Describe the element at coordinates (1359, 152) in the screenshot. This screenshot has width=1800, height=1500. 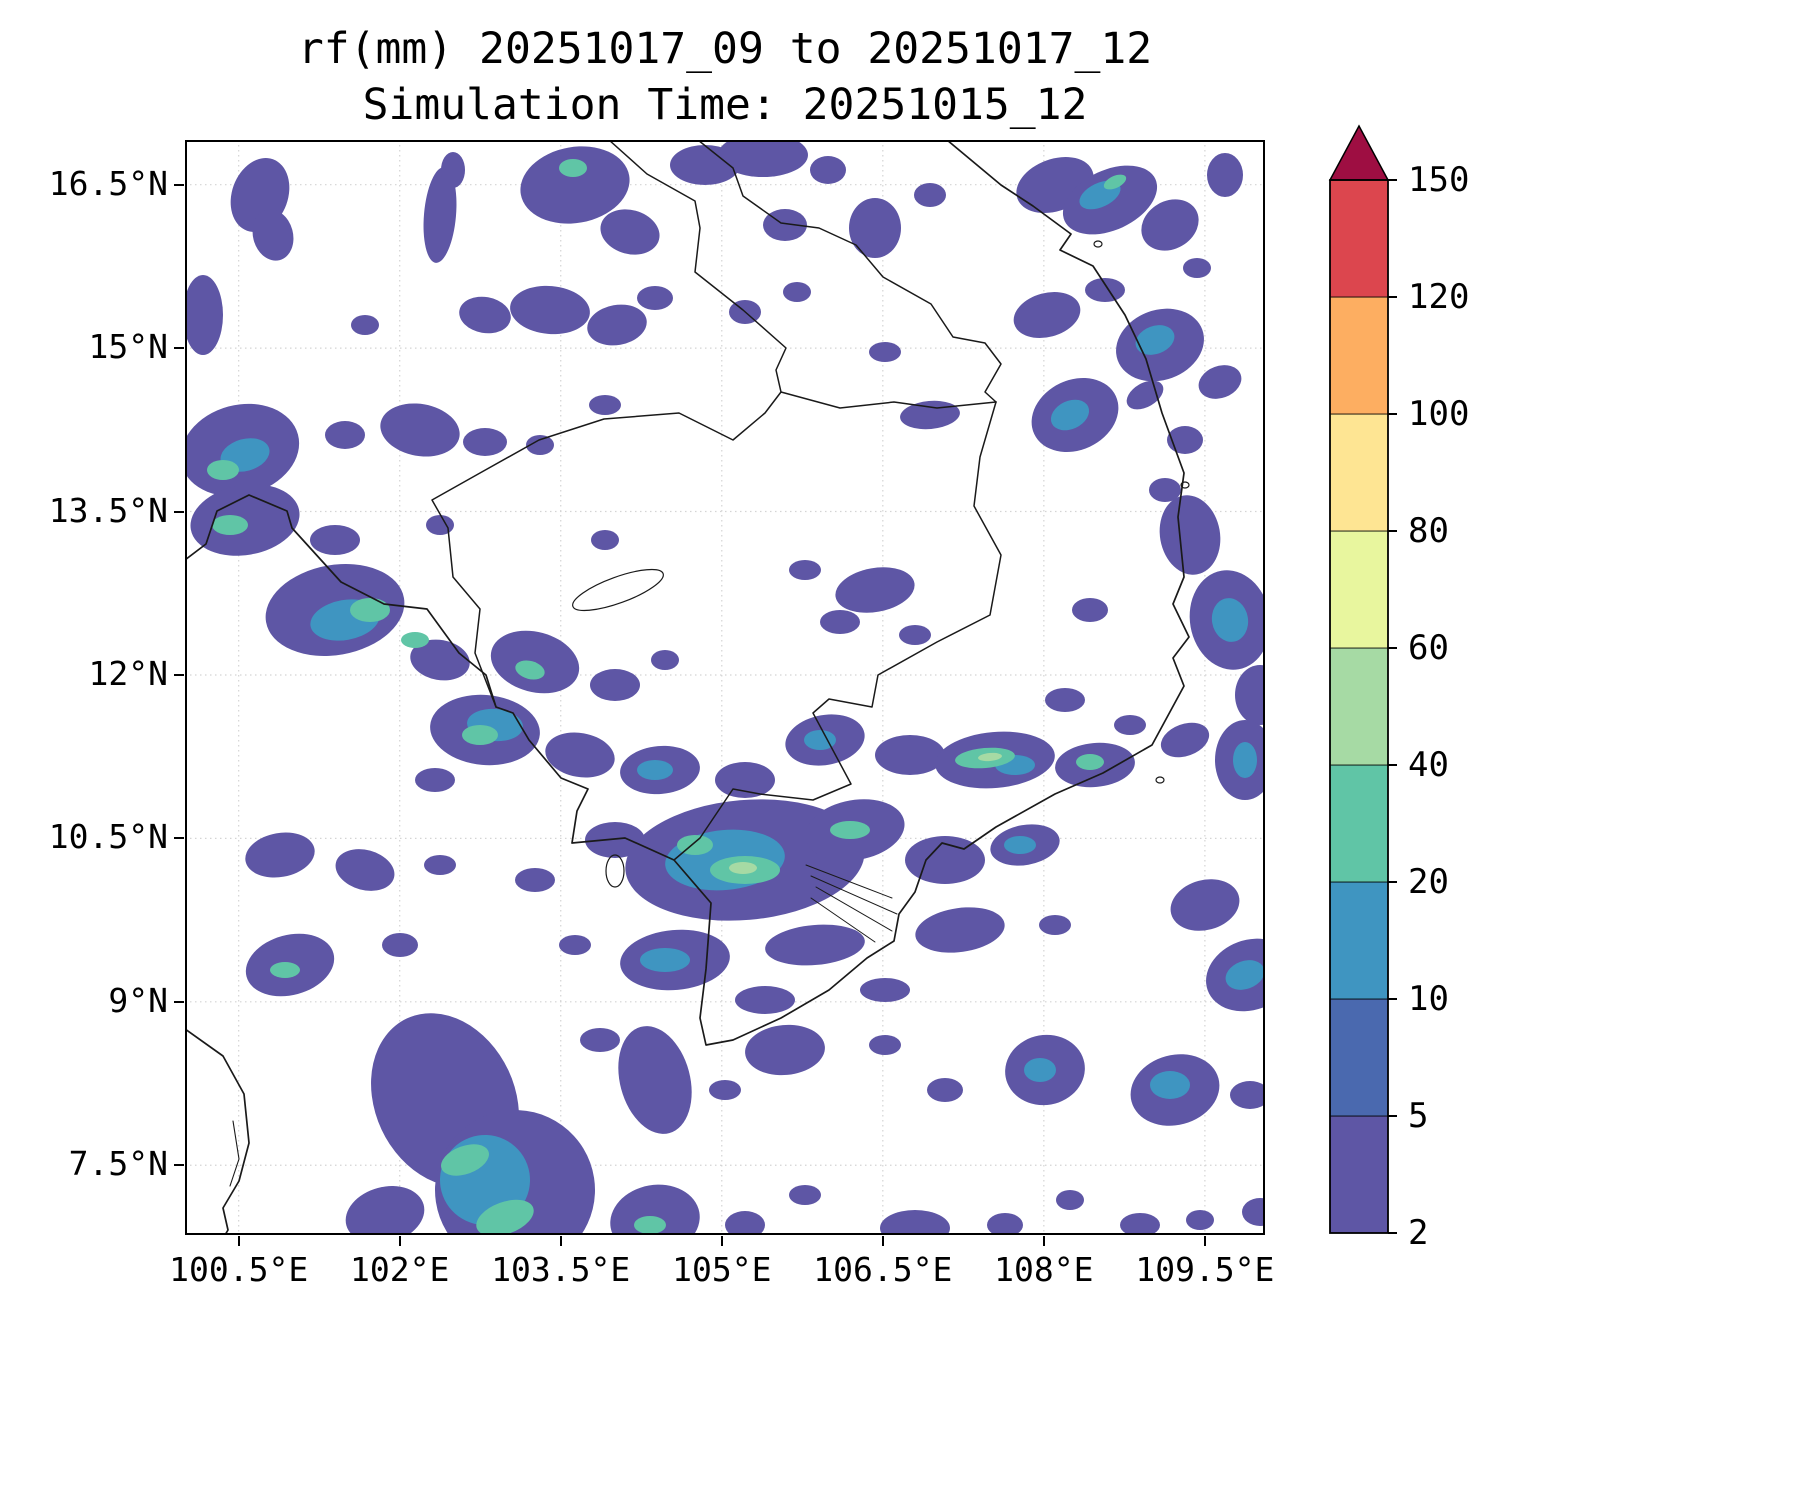
I see `colorbar-extend-arrow` at that location.